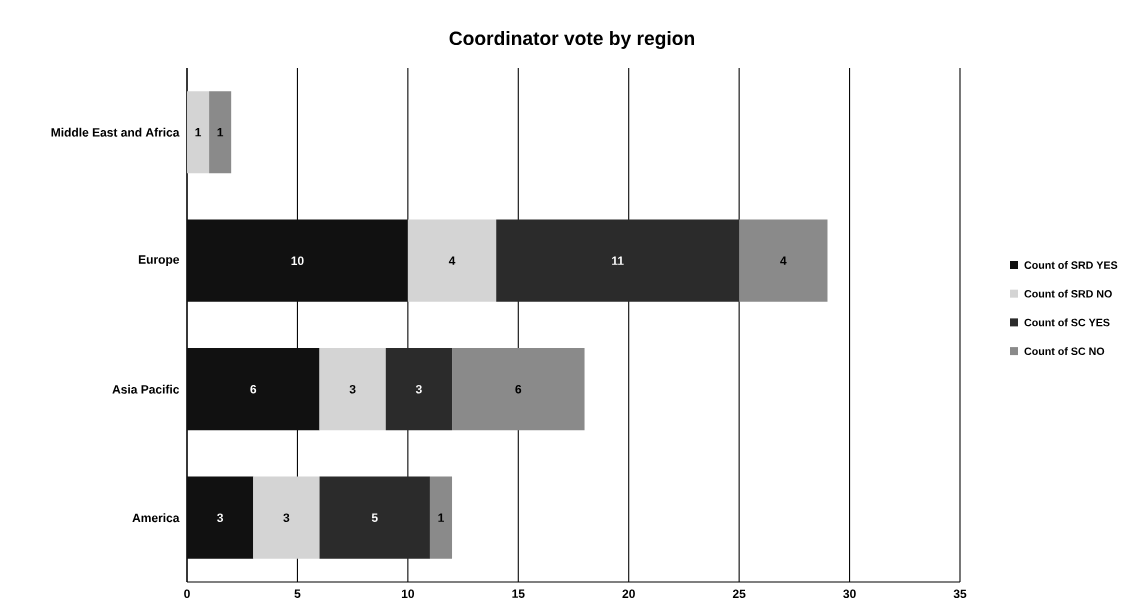 This screenshot has height=616, width=1143. What do you see at coordinates (156, 518) in the screenshot?
I see `y-tick-label: America` at bounding box center [156, 518].